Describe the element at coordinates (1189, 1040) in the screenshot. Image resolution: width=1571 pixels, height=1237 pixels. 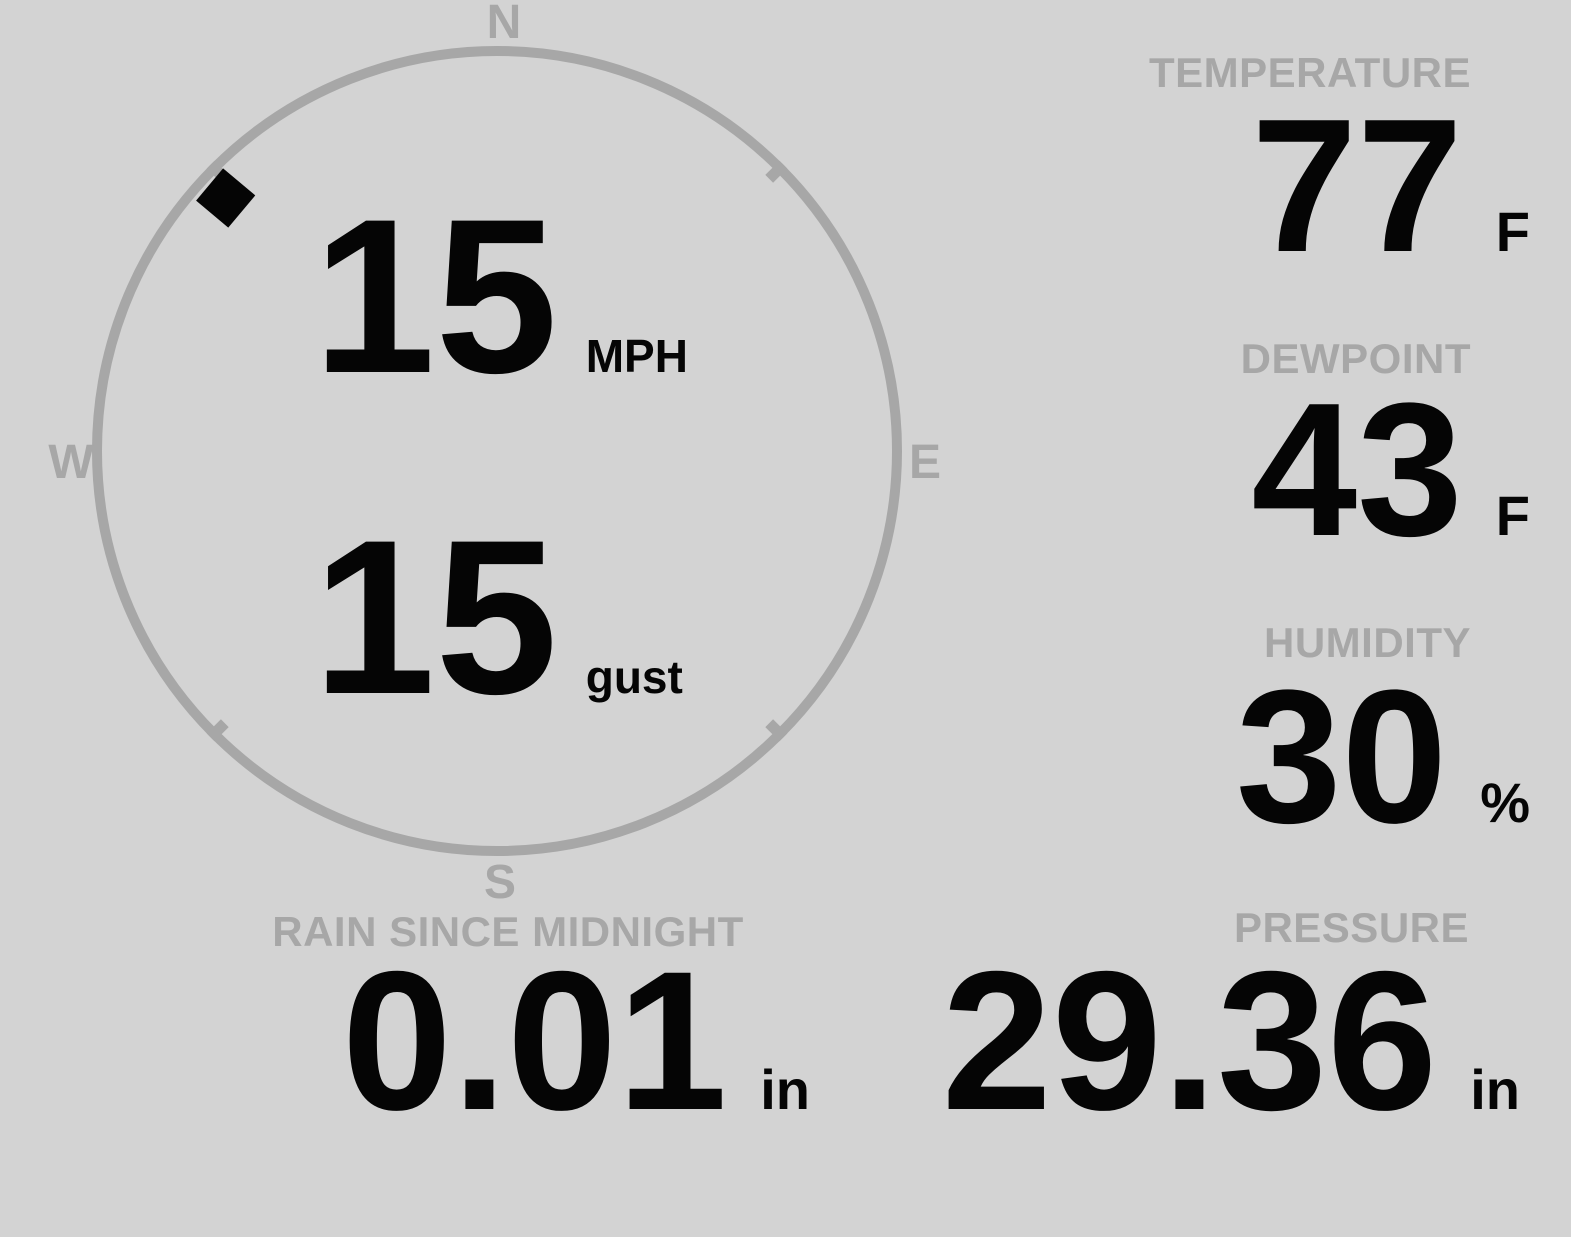
I see `pressure-value: 29.36` at that location.